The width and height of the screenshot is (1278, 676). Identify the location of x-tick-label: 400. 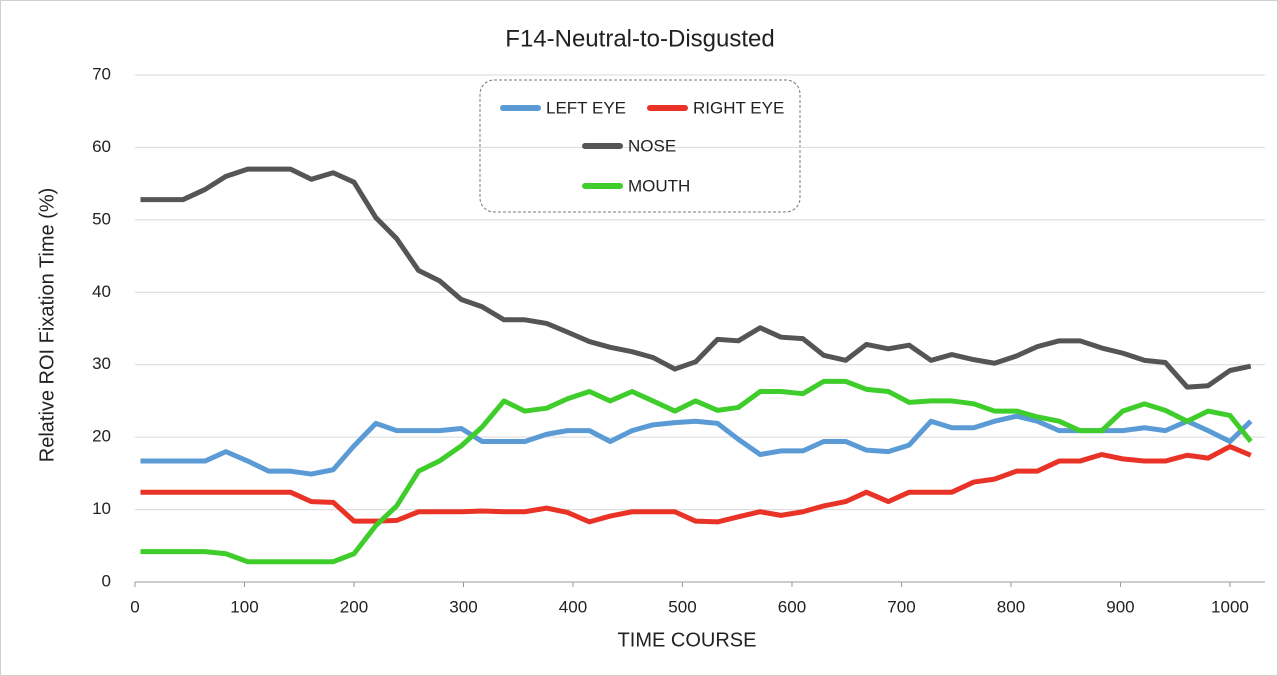
(573, 606).